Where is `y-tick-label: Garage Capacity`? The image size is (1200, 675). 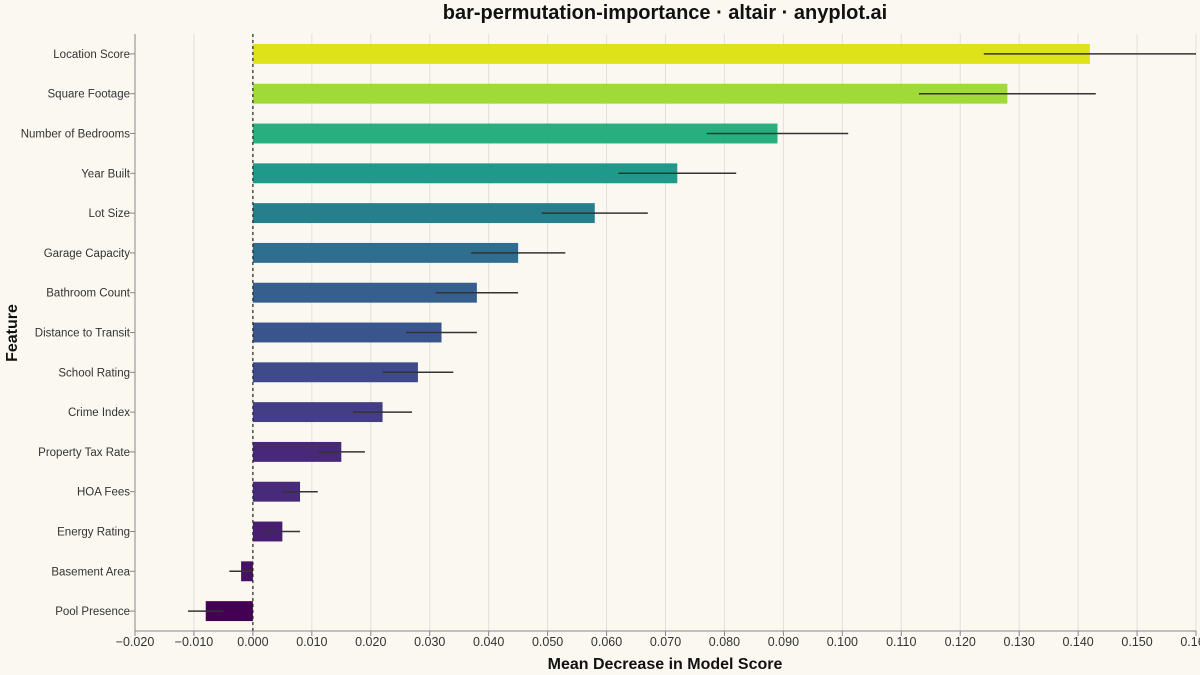
y-tick-label: Garage Capacity is located at coordinates (87, 254).